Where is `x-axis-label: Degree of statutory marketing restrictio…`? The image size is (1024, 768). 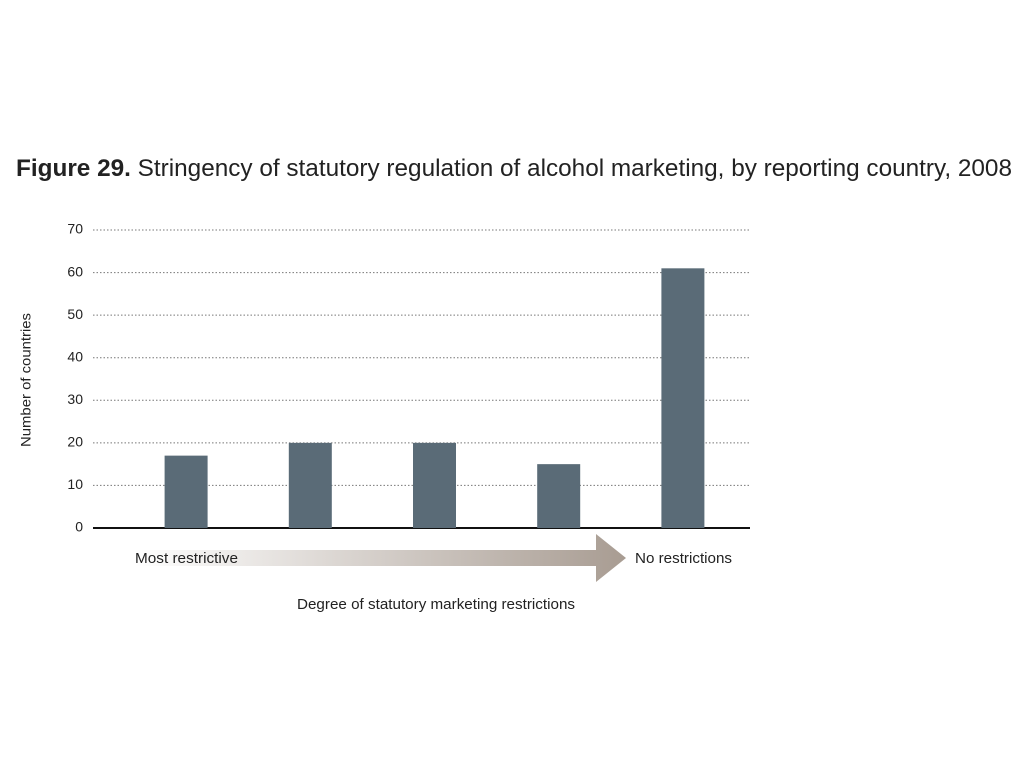
x-axis-label: Degree of statutory marketing restrictio… is located at coordinates (436, 604).